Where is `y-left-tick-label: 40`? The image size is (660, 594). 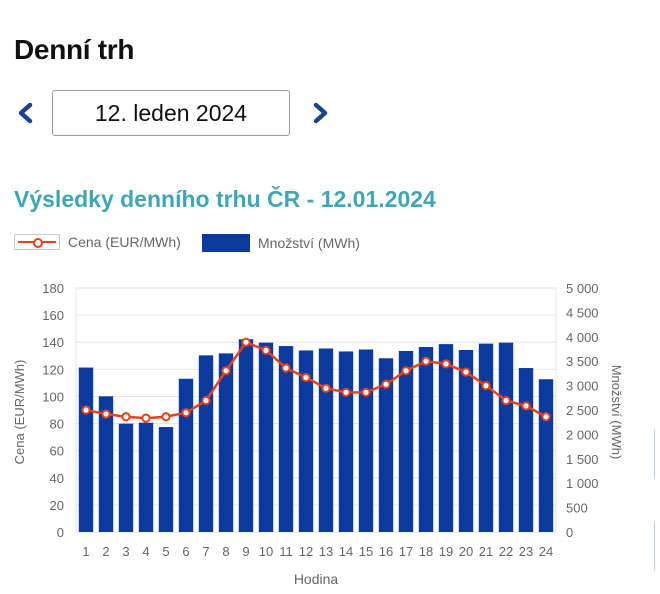
y-left-tick-label: 40 is located at coordinates (57, 478).